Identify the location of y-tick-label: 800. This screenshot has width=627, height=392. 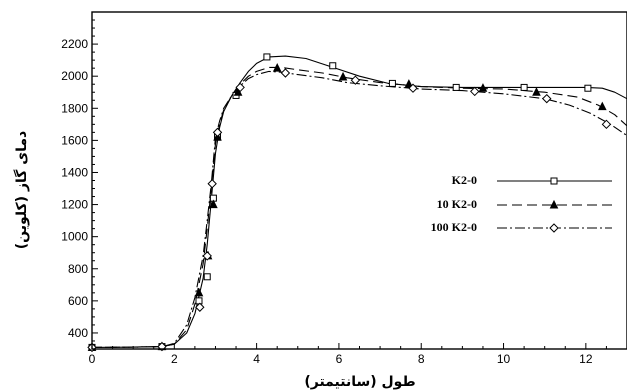
(78, 269).